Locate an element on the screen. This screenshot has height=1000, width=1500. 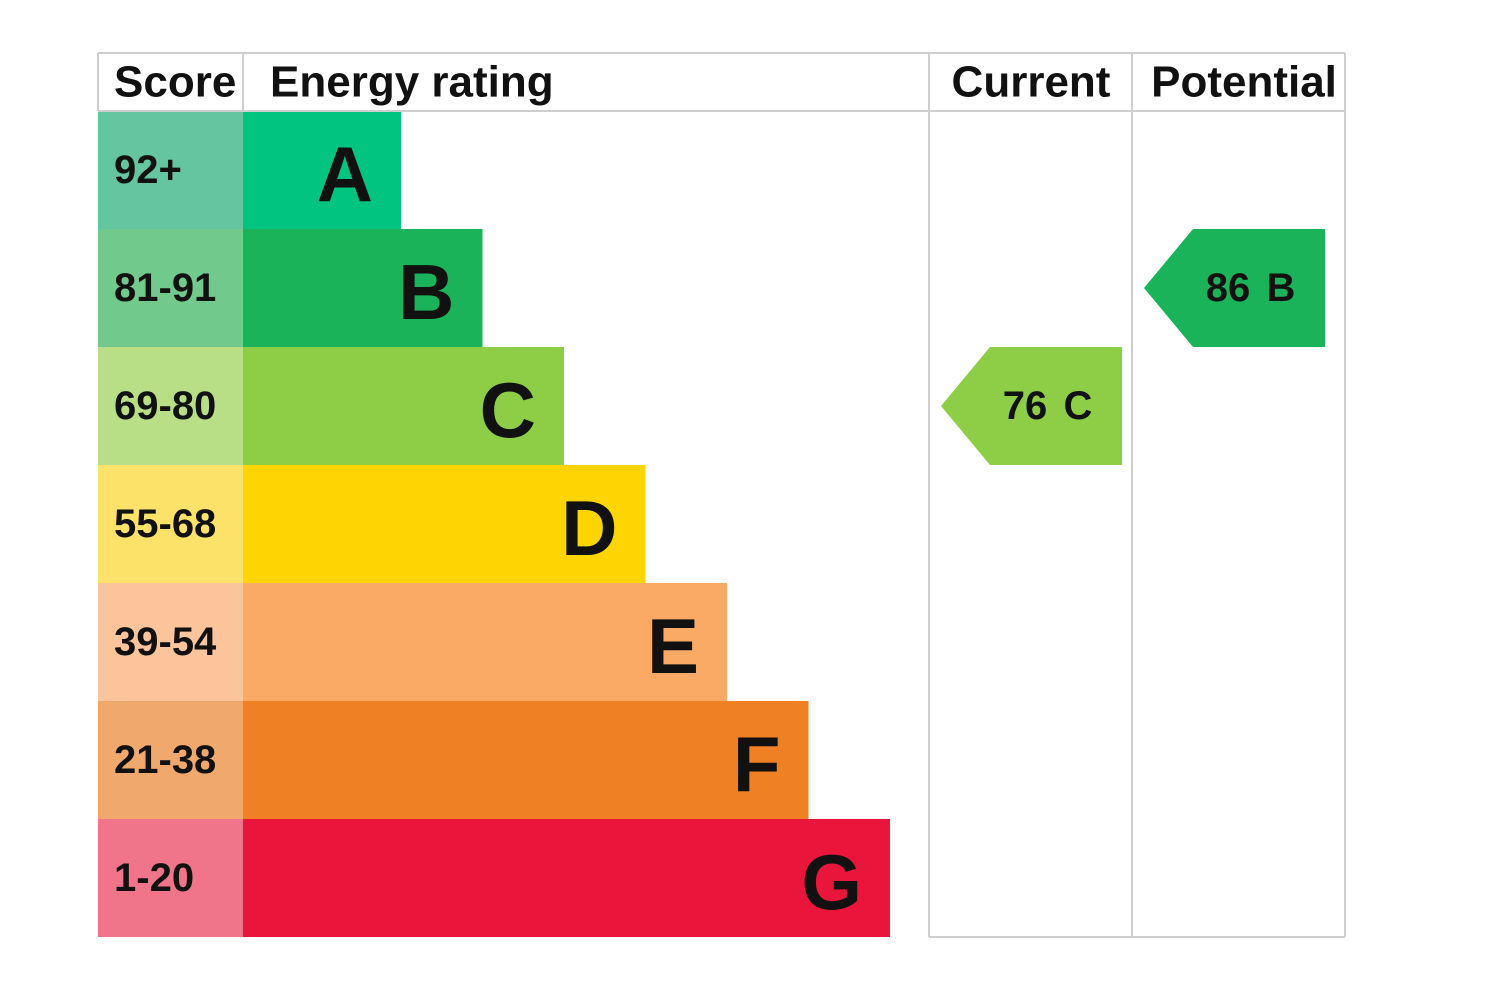
score-label: 39-54 is located at coordinates (165, 642).